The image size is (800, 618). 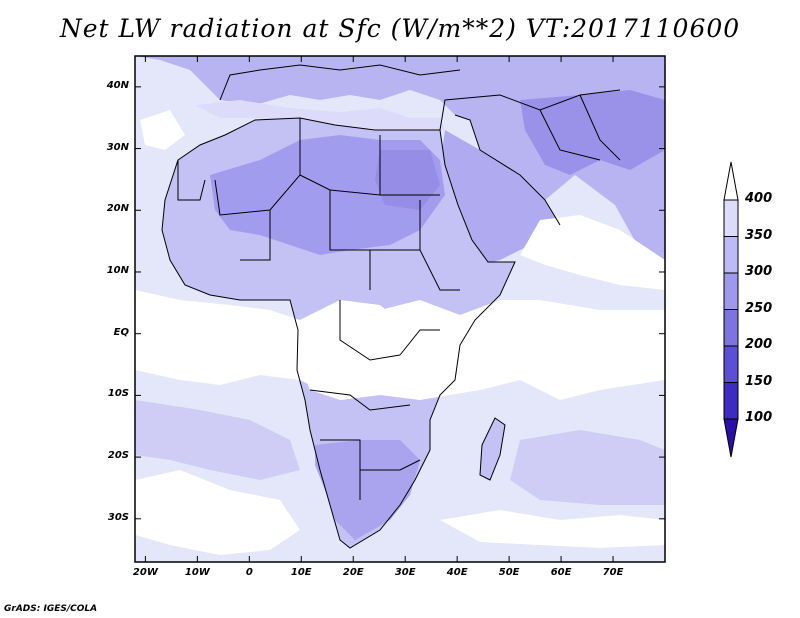 What do you see at coordinates (320, 117) in the screenshot?
I see `mediterranean-sea` at bounding box center [320, 117].